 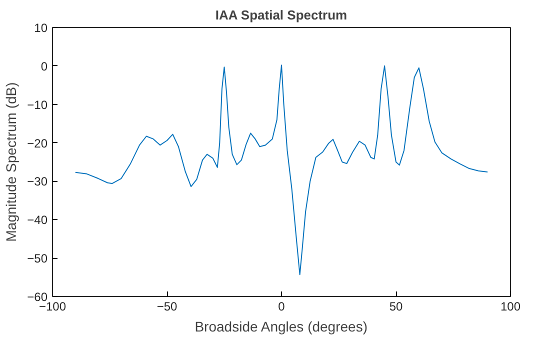 I want to click on y-tick-label: −30, so click(x=37, y=181).